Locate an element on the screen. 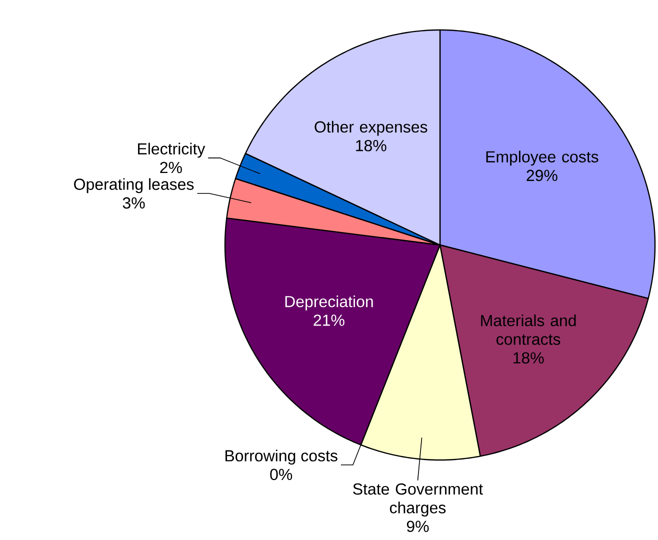 The image size is (658, 540). data-label: 9% is located at coordinates (417, 526).